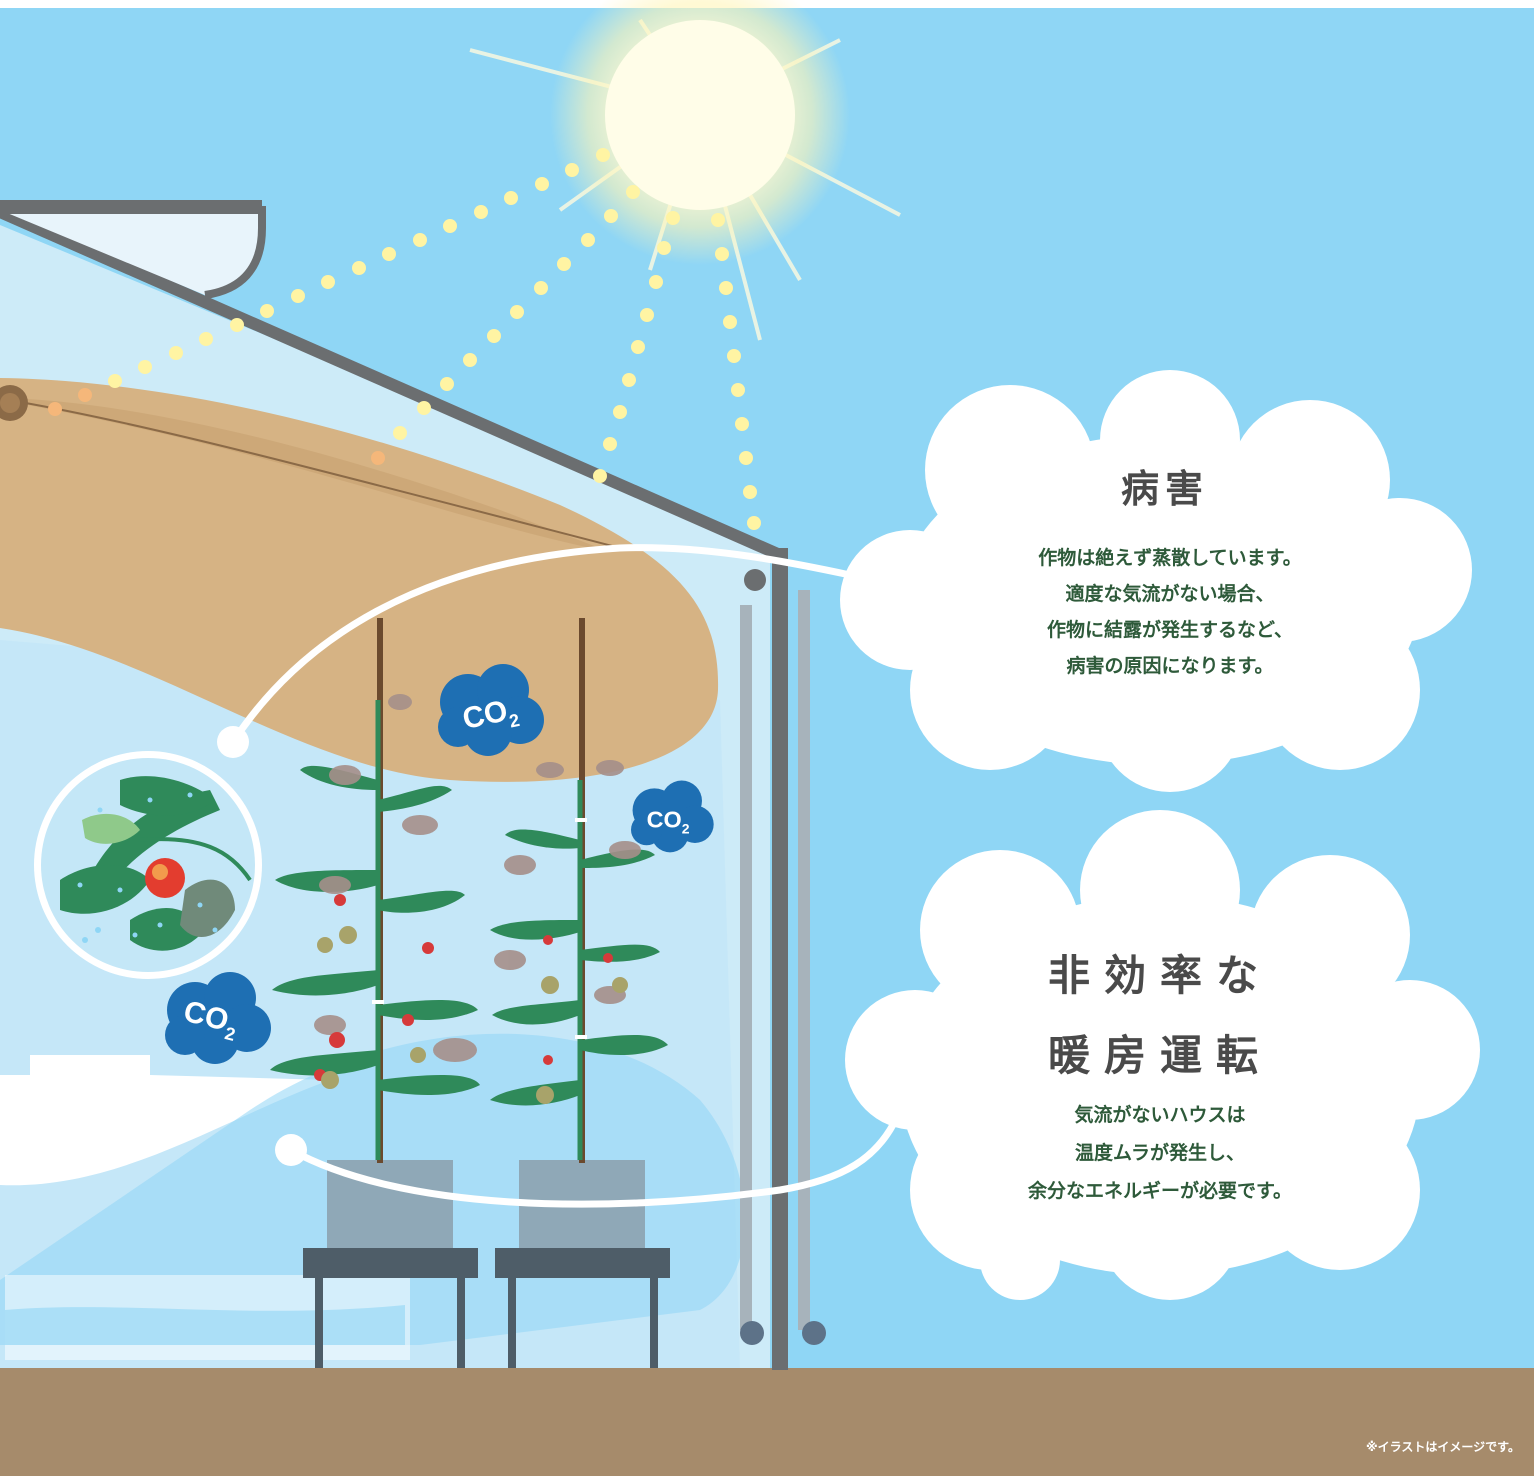 Image resolution: width=1534 pixels, height=1476 pixels. I want to click on disease-title: 病害, so click(1164, 489).